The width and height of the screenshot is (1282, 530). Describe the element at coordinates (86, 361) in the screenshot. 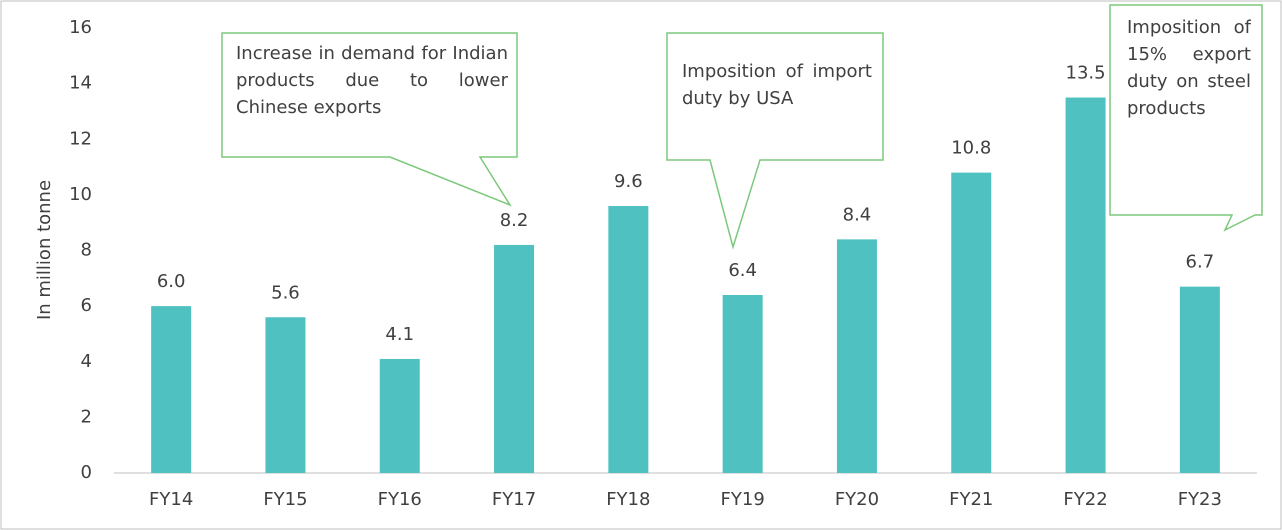

I see `y-tick-label: 4` at that location.